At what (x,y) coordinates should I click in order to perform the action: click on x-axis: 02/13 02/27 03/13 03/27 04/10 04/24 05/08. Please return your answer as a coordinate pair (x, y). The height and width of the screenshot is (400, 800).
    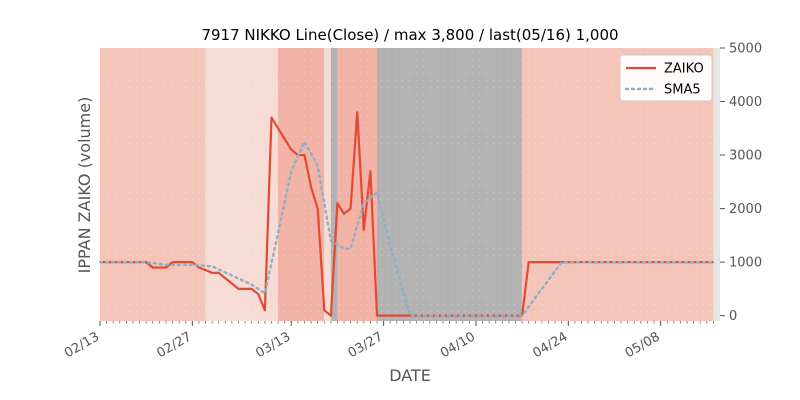
    Looking at the image, I should click on (388, 341).